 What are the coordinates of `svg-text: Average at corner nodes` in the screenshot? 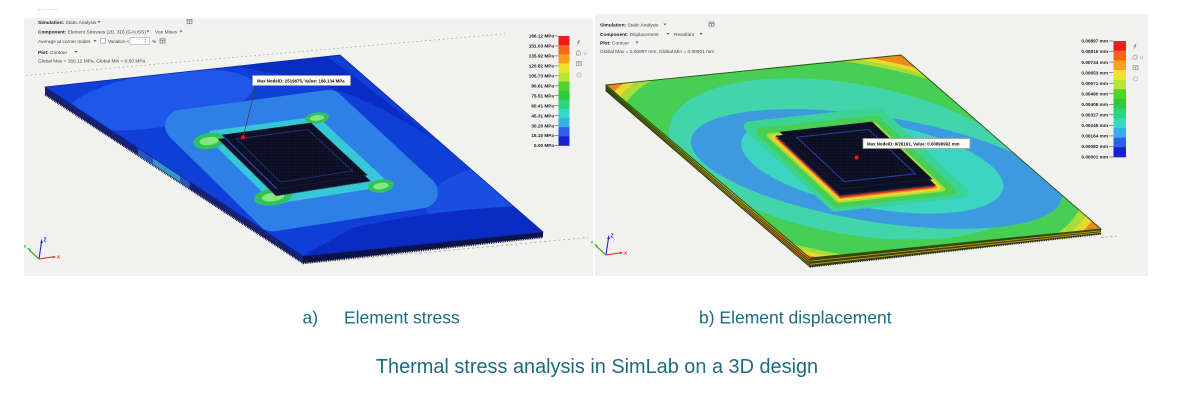 It's located at (64, 42).